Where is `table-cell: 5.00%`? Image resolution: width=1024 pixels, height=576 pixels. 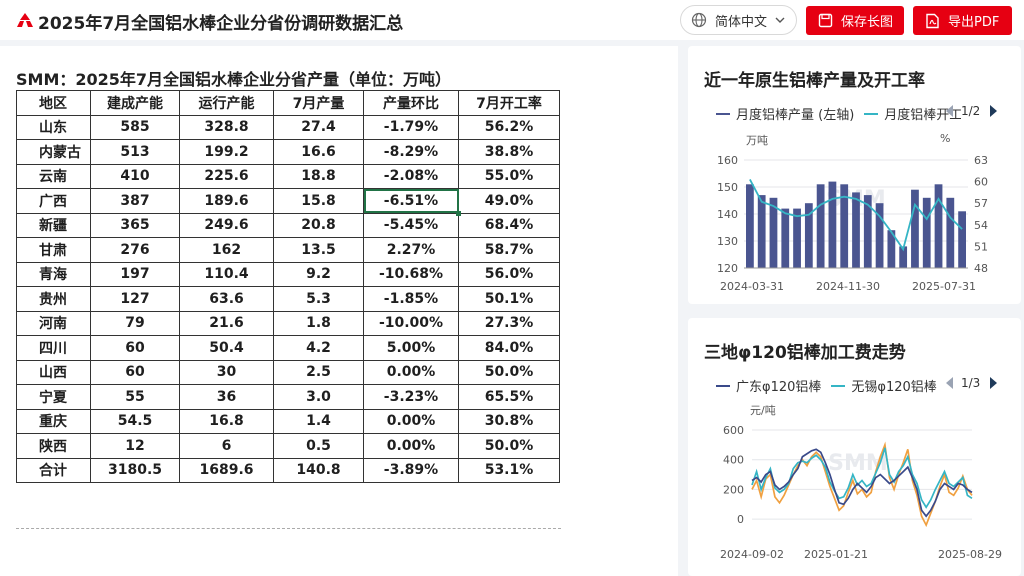 table-cell: 5.00% is located at coordinates (411, 348).